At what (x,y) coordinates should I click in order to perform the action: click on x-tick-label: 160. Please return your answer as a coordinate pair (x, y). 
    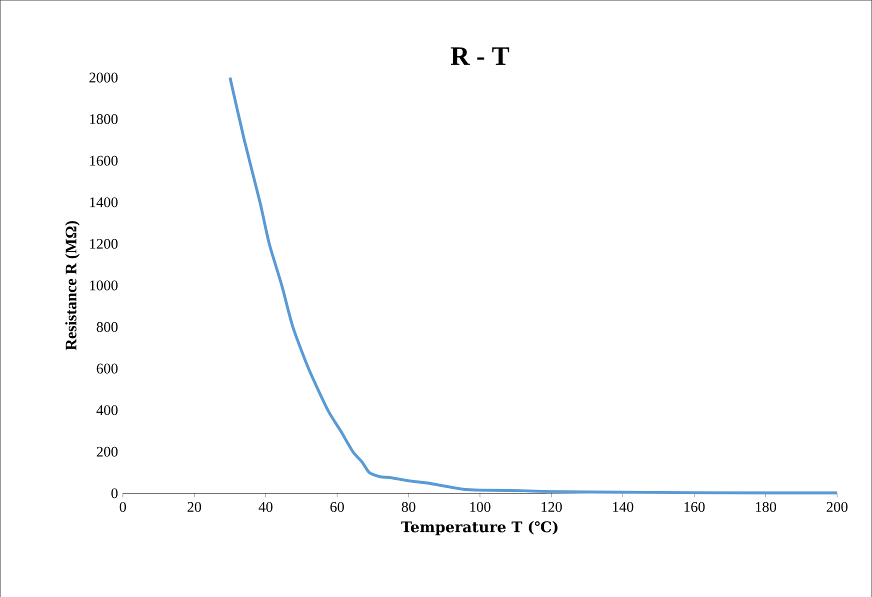
    Looking at the image, I should click on (694, 507).